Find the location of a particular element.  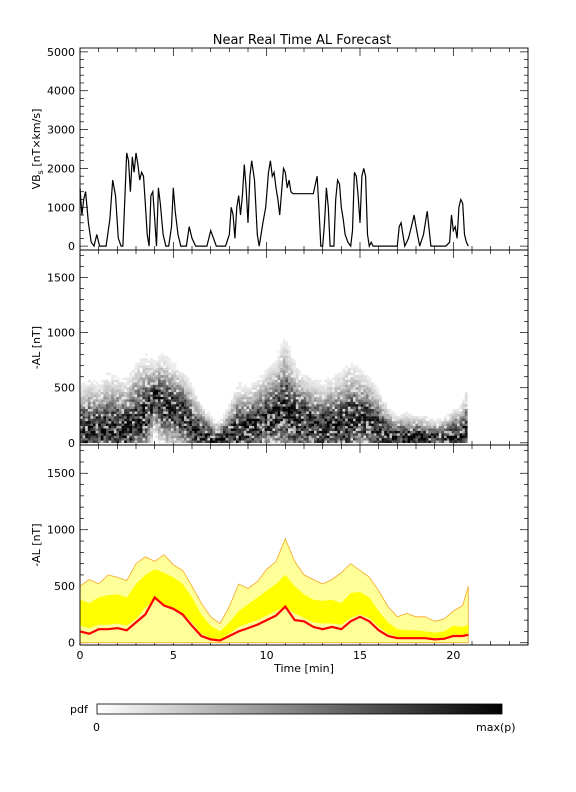

x-tick-label: 20 is located at coordinates (453, 655).